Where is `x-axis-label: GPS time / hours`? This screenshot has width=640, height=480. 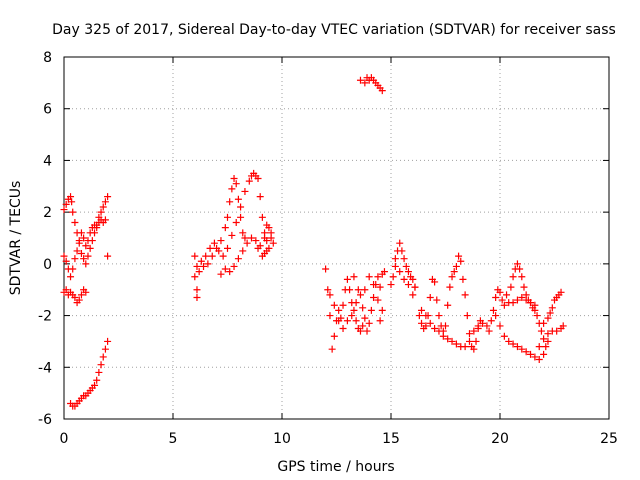 x-axis-label: GPS time / hours is located at coordinates (335, 467).